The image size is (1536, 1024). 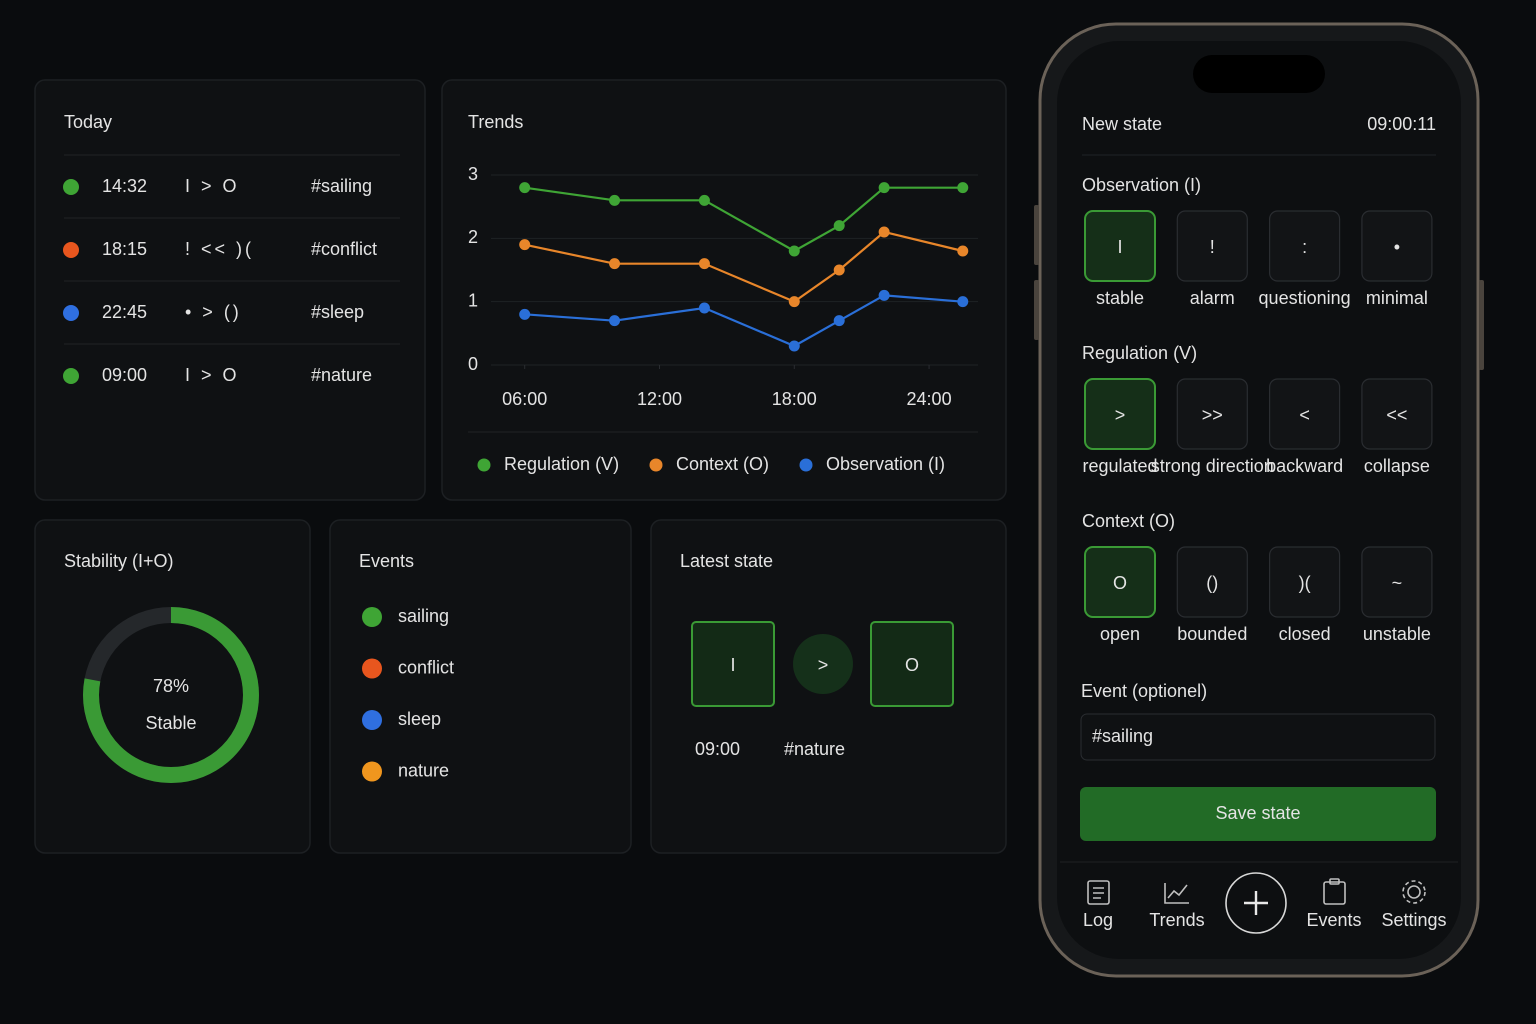 I want to click on option-label: strong direction, so click(x=1212, y=466).